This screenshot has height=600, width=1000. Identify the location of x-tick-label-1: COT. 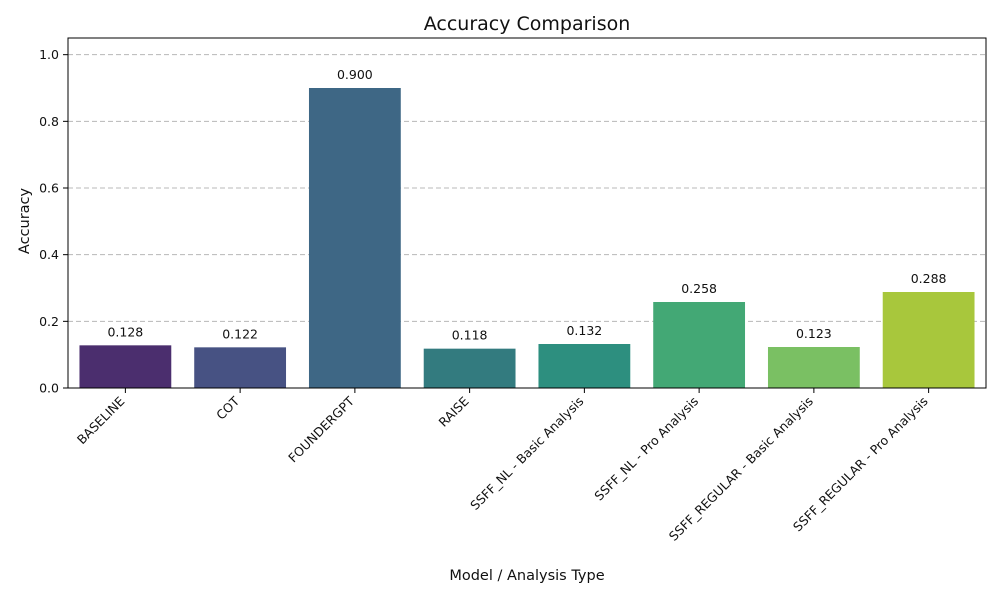
(227, 407).